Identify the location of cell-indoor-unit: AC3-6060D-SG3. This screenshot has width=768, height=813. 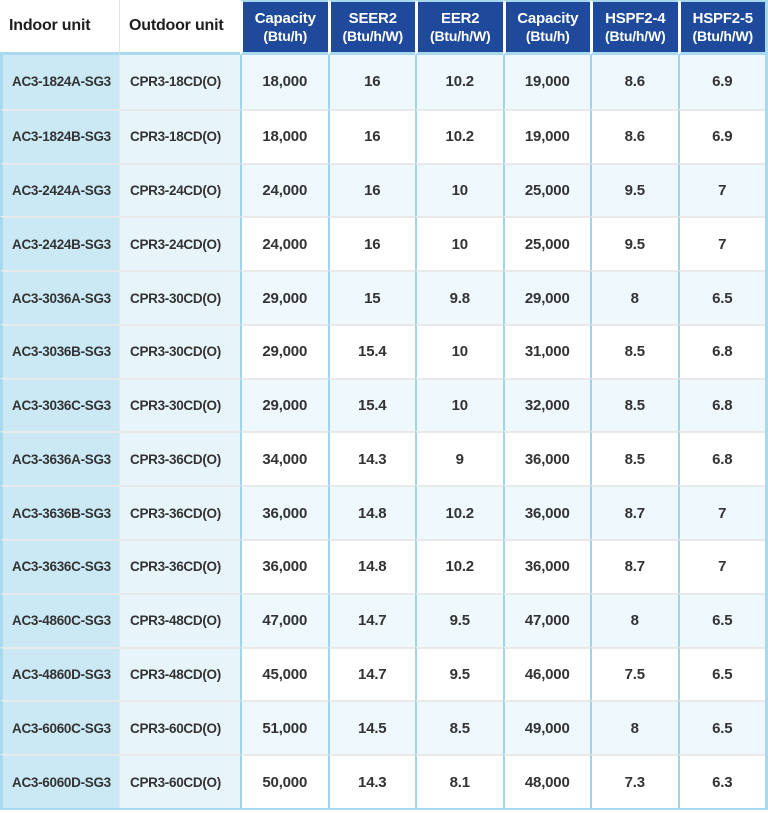
(59, 781).